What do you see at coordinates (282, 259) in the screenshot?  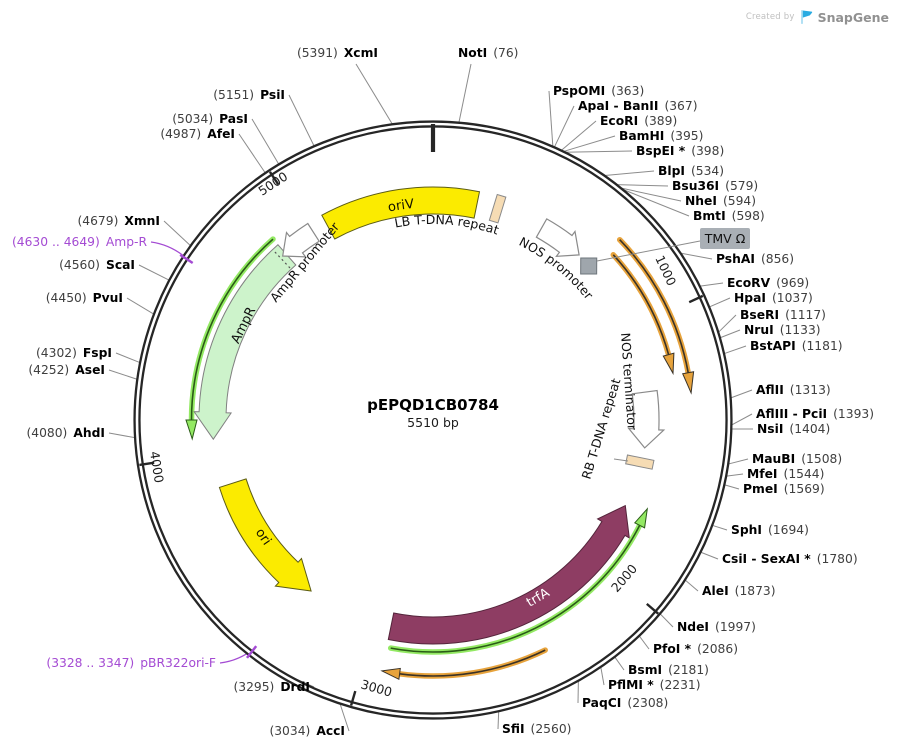 I see `feature-AmpR-boundary` at bounding box center [282, 259].